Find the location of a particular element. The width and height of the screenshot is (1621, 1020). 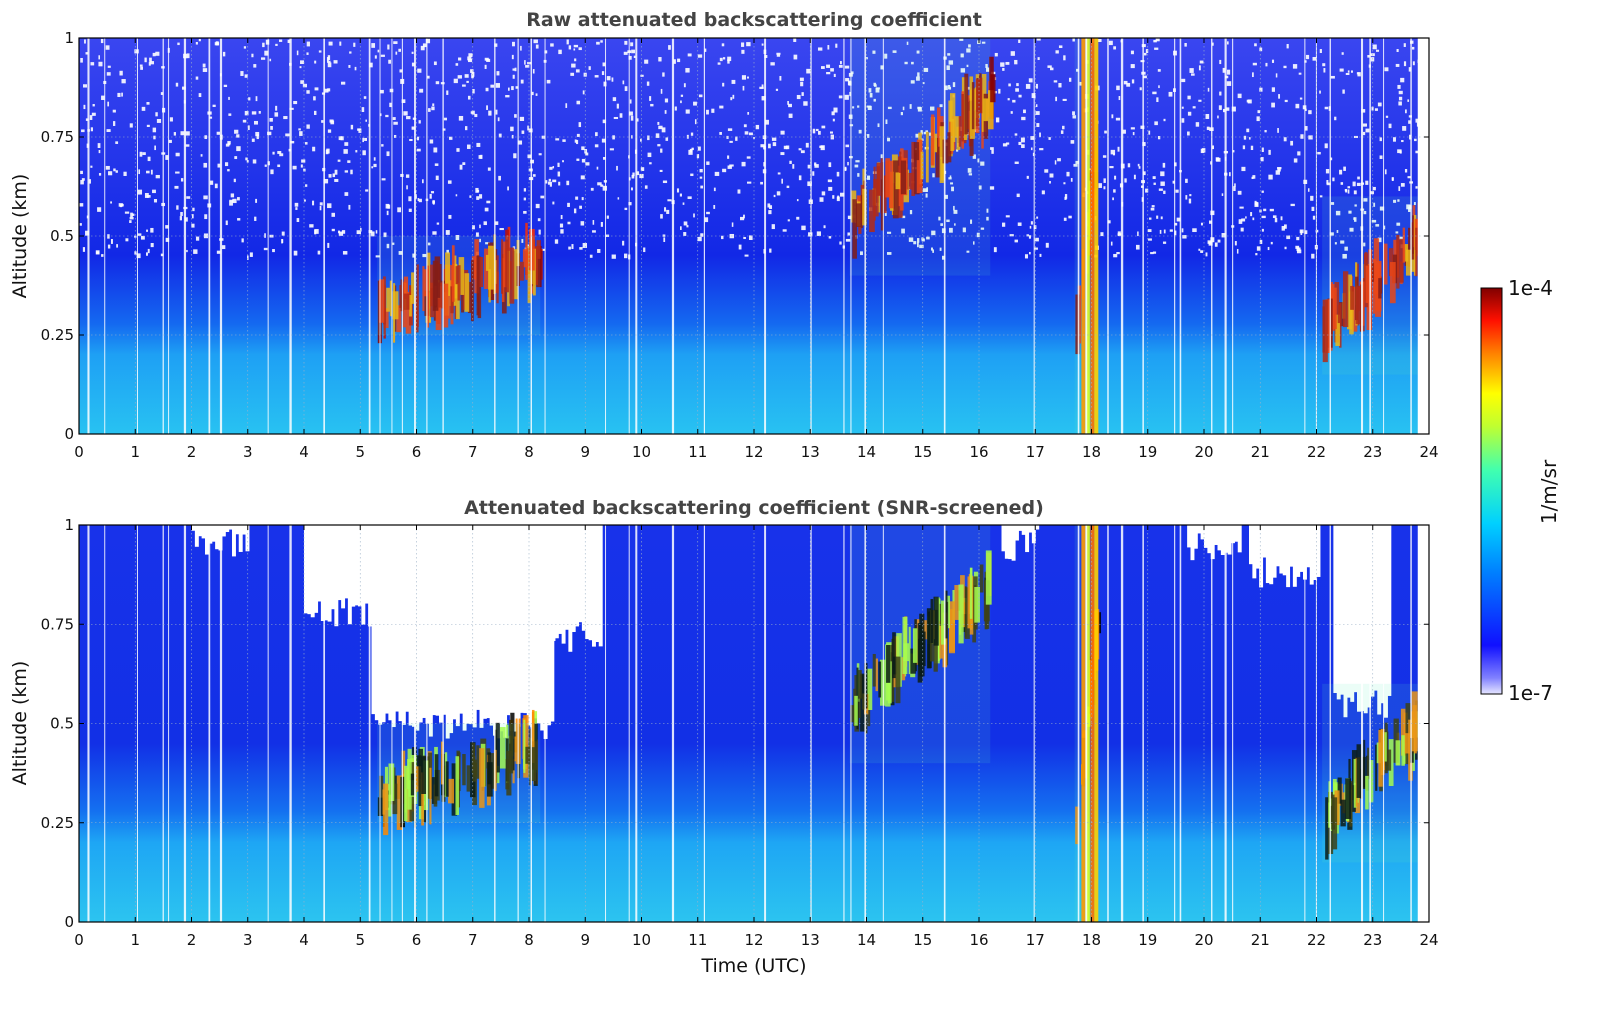

cloud-halo is located at coordinates (920, 157).